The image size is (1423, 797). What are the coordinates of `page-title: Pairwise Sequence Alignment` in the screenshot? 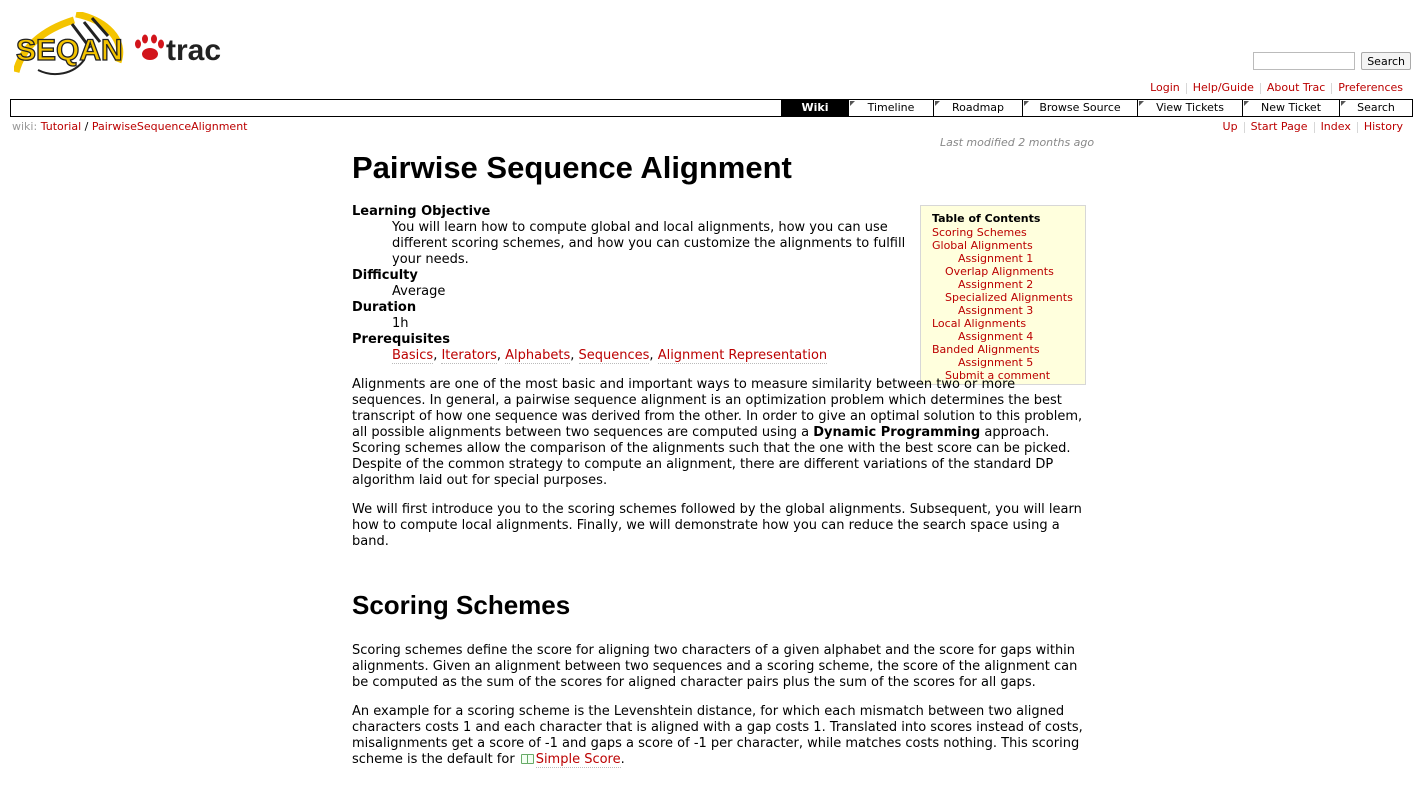 It's located at (572, 167).